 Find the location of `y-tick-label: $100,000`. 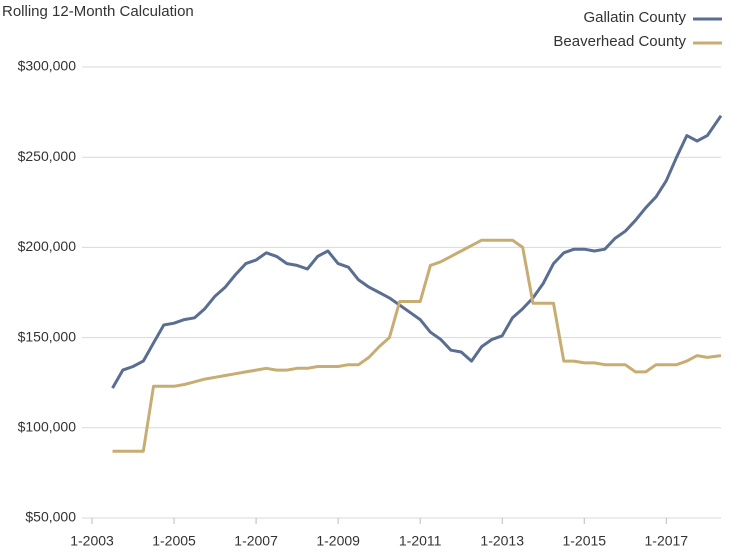

y-tick-label: $100,000 is located at coordinates (47, 427).